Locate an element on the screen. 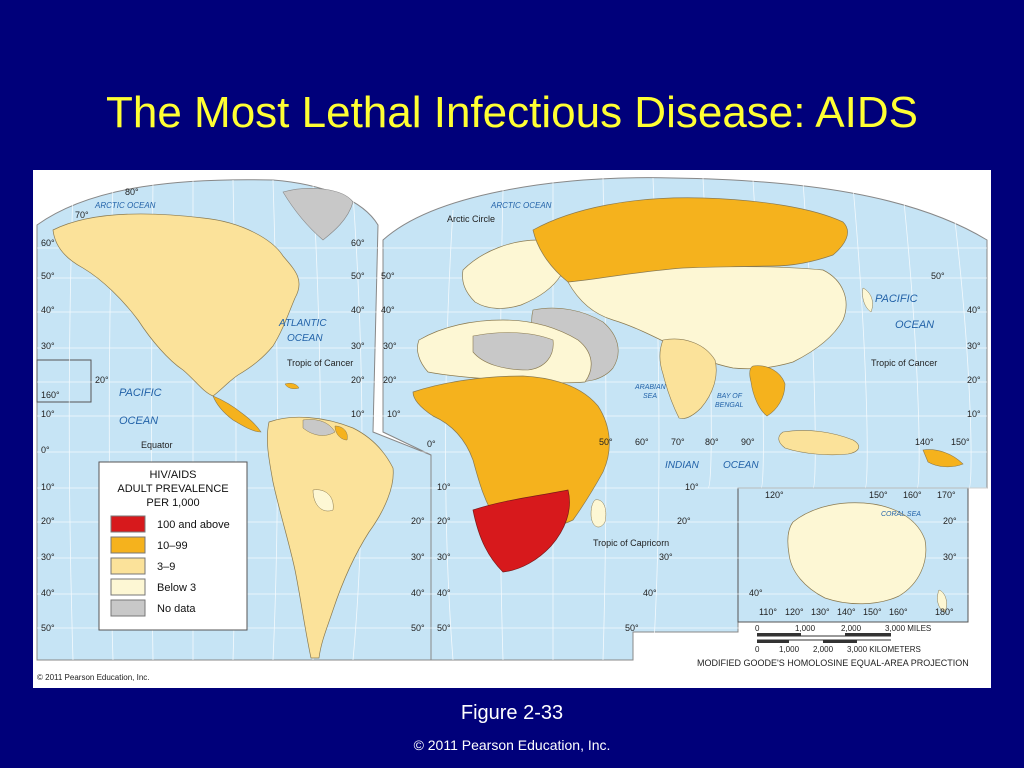 The width and height of the screenshot is (1024, 768). deg-label: 180° is located at coordinates (944, 612).